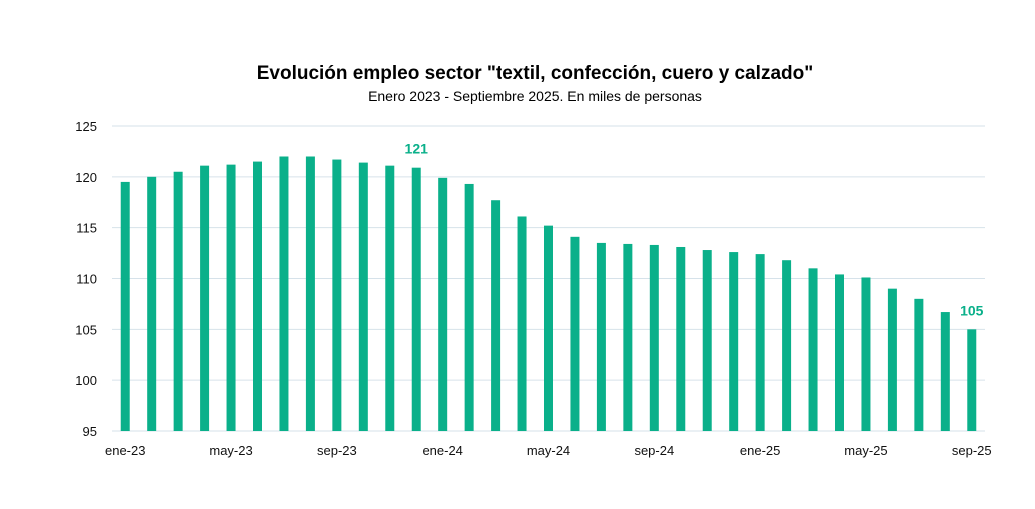 The height and width of the screenshot is (509, 1035). Describe the element at coordinates (125, 450) in the screenshot. I see `x-tick-label: ene-23` at that location.